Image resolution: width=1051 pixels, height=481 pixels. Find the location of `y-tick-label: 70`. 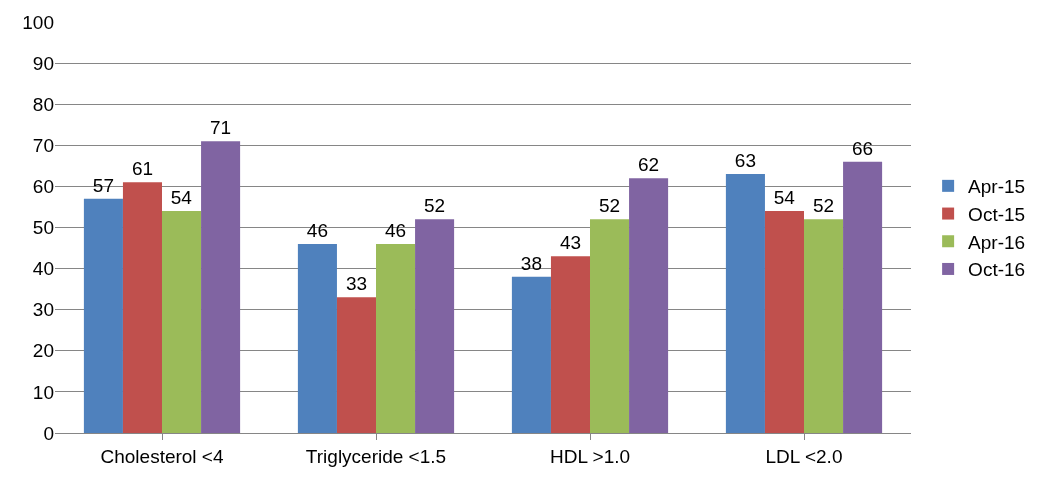

y-tick-label: 70 is located at coordinates (43, 145).